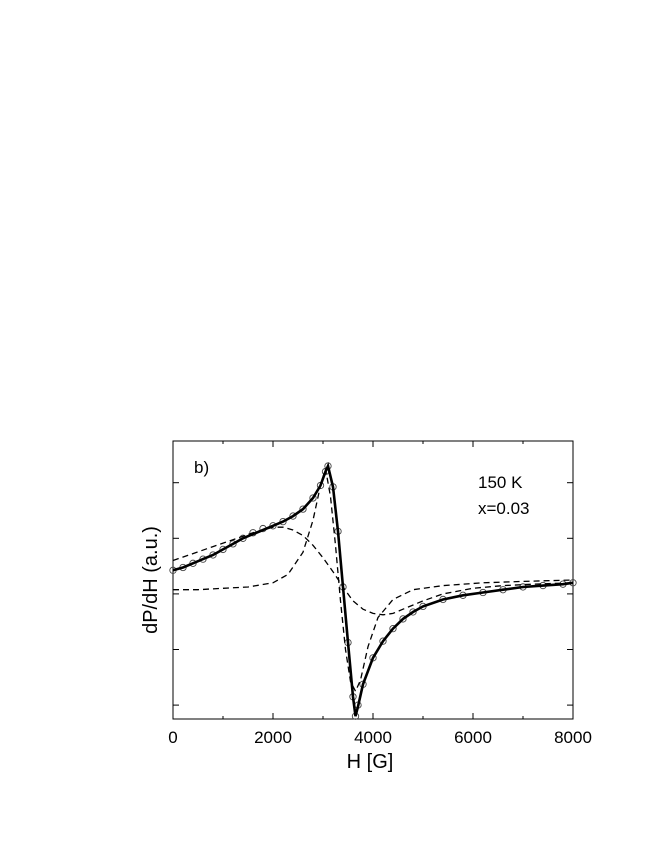  What do you see at coordinates (504, 508) in the screenshot?
I see `composition-annotation: x=0.03` at bounding box center [504, 508].